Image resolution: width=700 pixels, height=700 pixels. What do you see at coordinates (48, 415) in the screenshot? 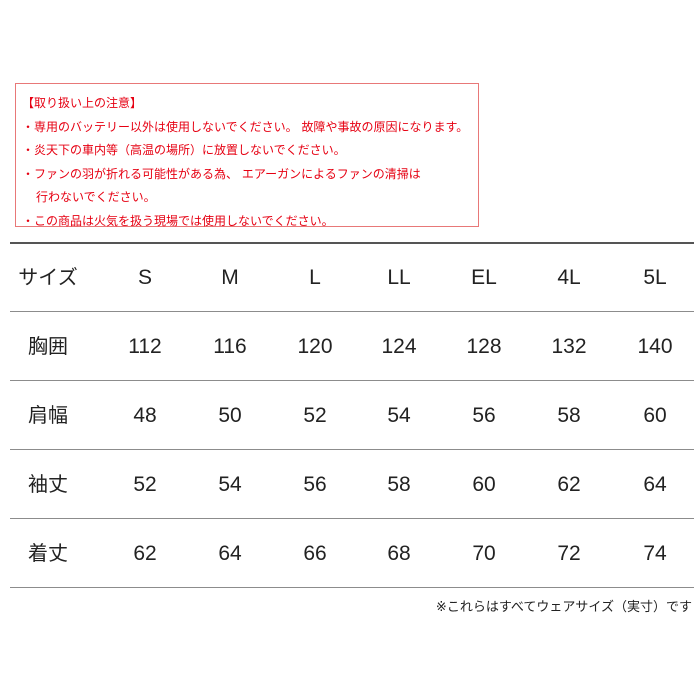
I see `row-label: 肩幅` at bounding box center [48, 415].